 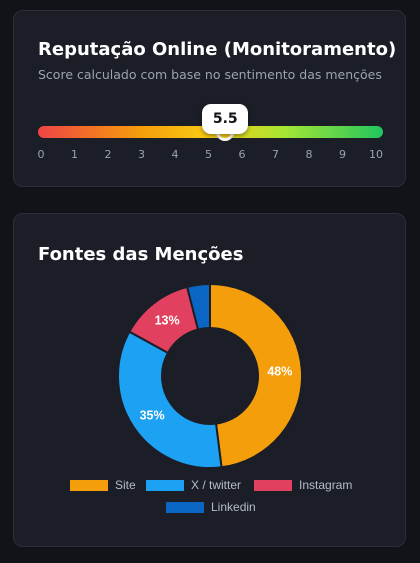 I want to click on donut-slice-site, so click(x=256, y=375).